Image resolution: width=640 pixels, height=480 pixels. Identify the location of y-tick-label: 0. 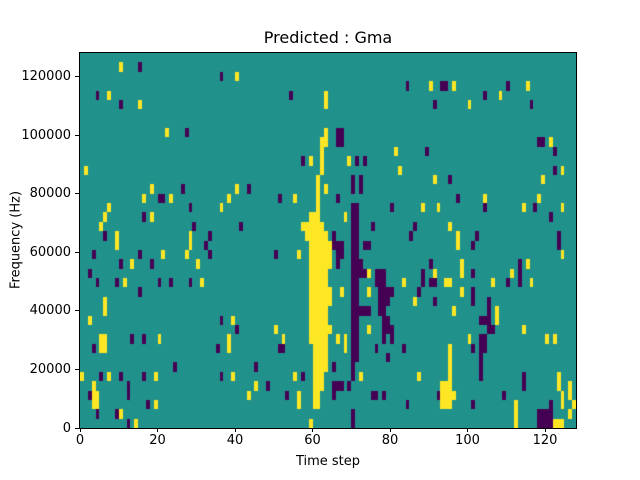
(66, 428).